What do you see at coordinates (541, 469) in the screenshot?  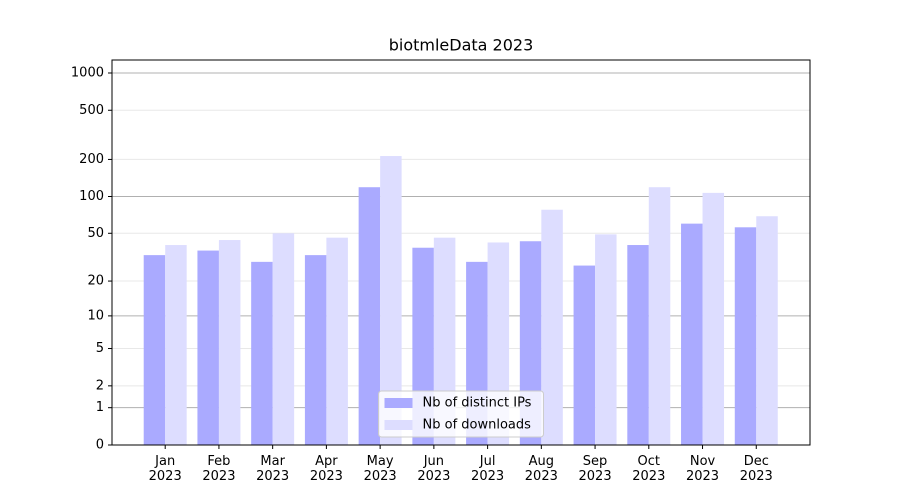 I see `x-tick-label: Aug 2023` at bounding box center [541, 469].